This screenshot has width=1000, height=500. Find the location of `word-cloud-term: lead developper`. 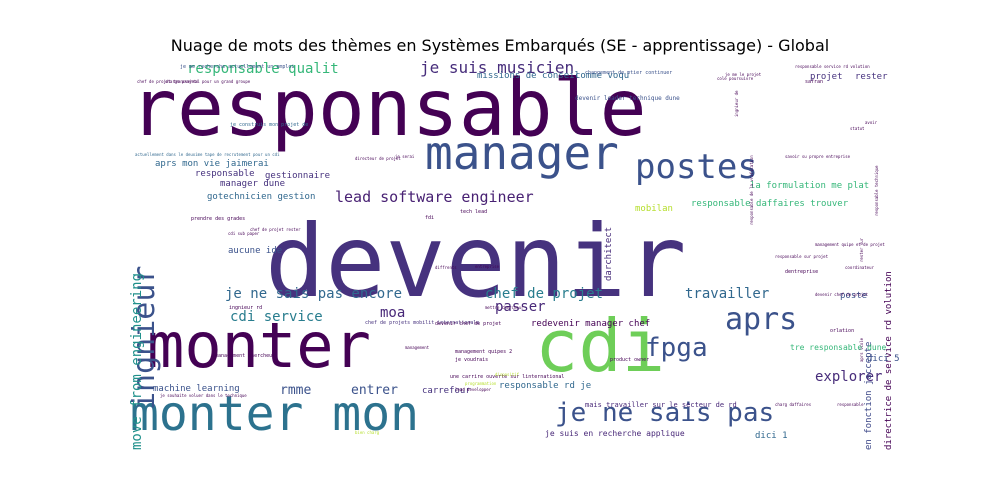

word-cloud-term: lead developper is located at coordinates (473, 389).